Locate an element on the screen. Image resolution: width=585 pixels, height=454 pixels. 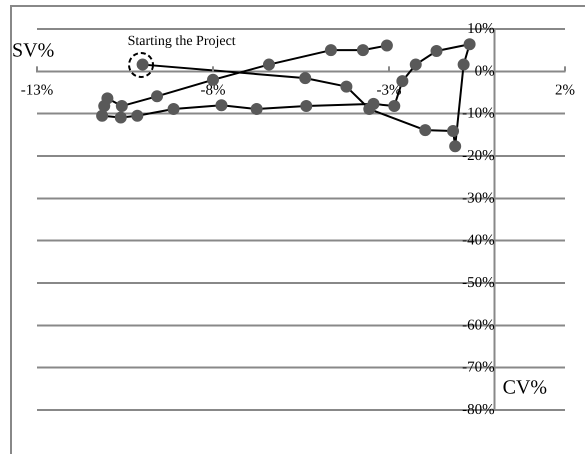
y-tick-label: 10% is located at coordinates (481, 28).